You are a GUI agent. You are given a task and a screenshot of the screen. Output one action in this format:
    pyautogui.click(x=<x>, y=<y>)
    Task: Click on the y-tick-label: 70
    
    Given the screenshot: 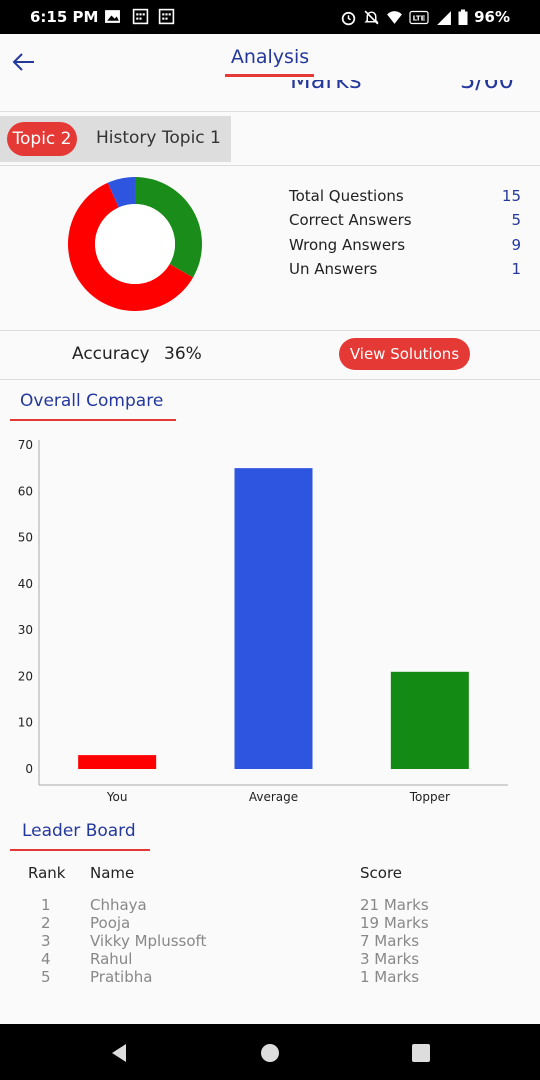 What is the action you would take?
    pyautogui.click(x=25, y=445)
    